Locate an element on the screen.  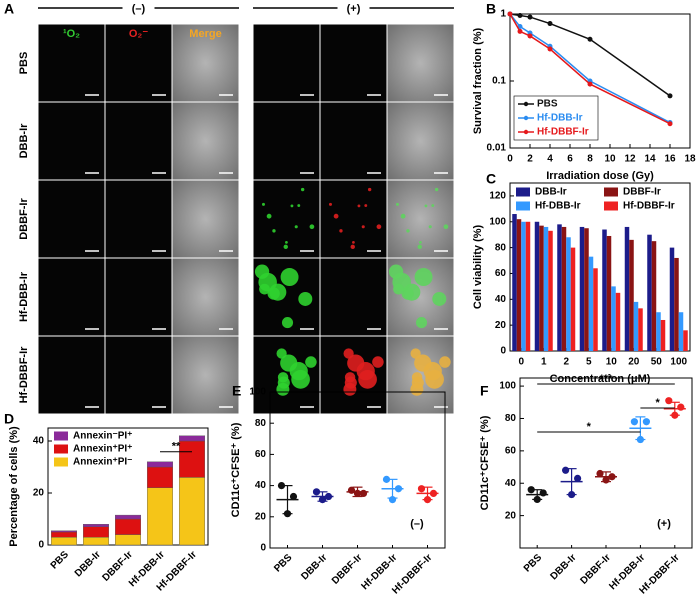
y-axis-label: CD11c⁺CFSE⁺ (%) is located at coordinates (236, 469).